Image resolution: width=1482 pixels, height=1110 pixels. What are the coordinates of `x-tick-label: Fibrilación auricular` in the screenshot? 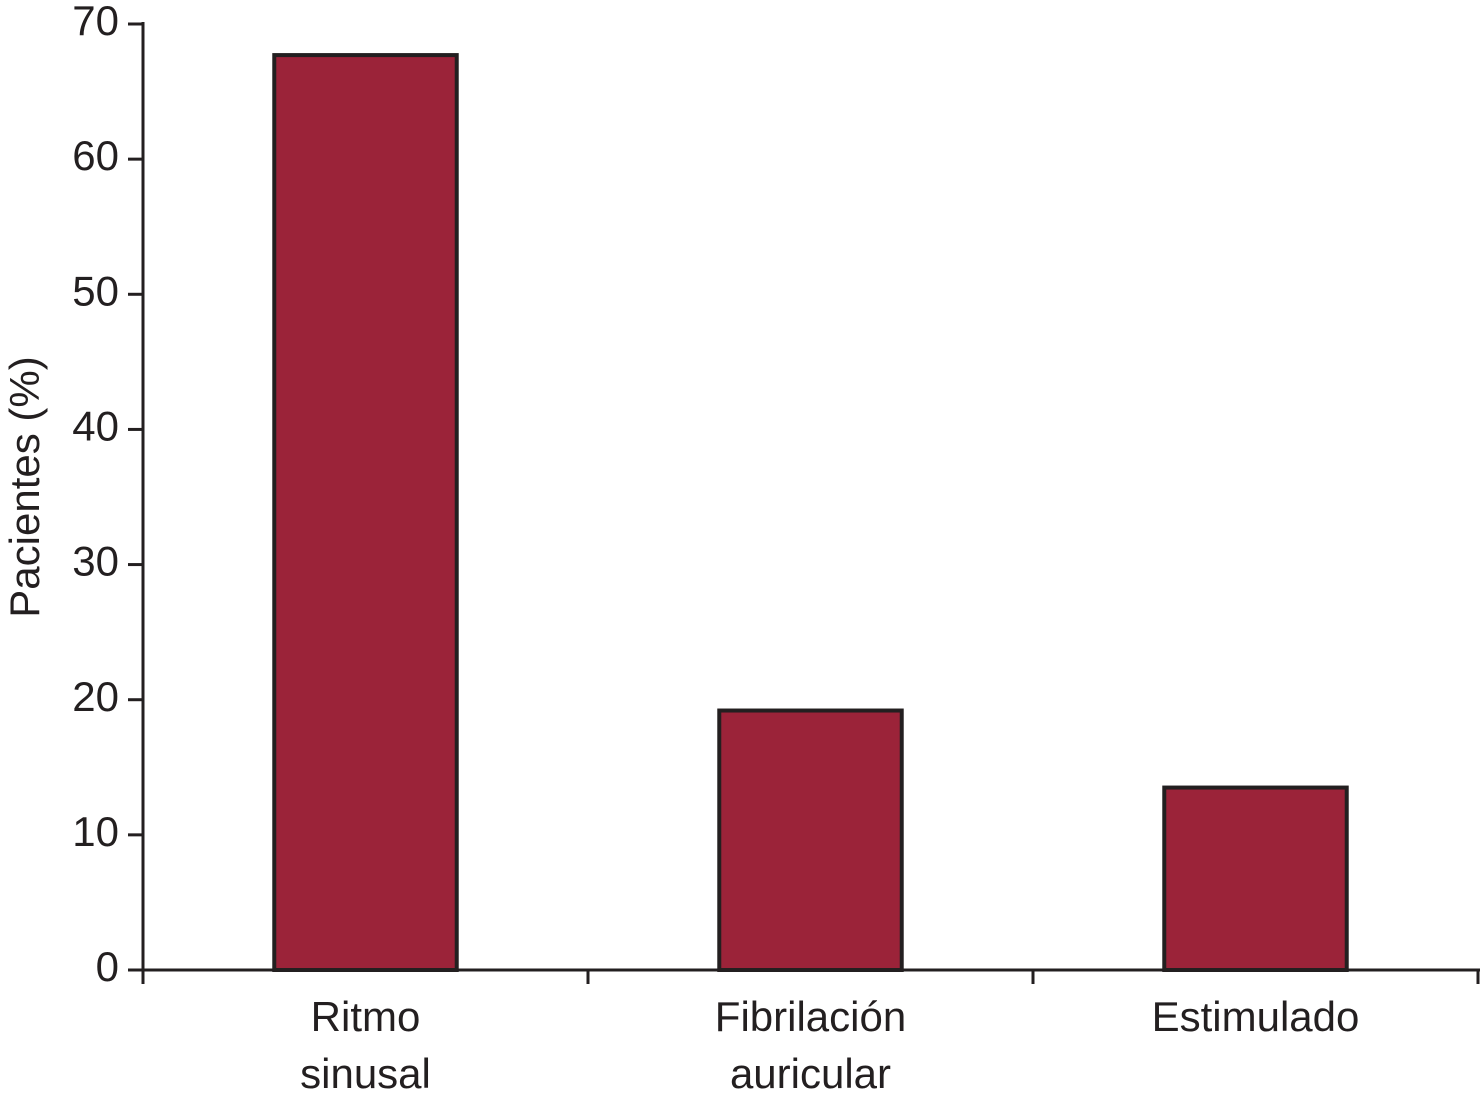 It's located at (810, 1045).